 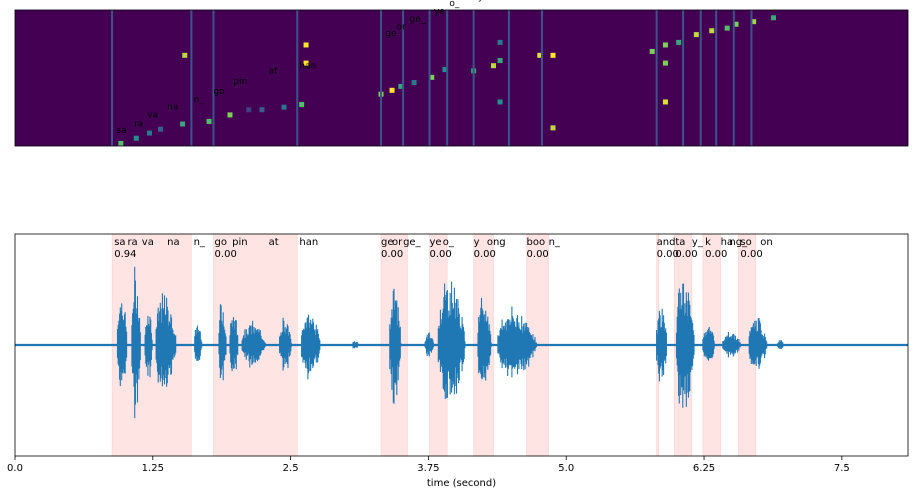 What do you see at coordinates (477, 242) in the screenshot?
I see `segment-label: y` at bounding box center [477, 242].